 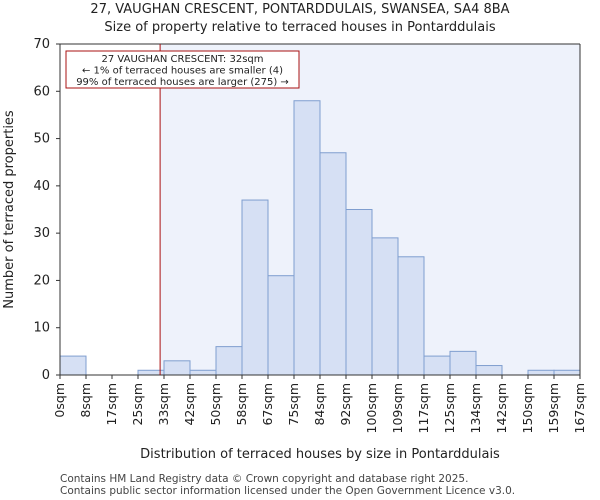 What do you see at coordinates (215, 404) in the screenshot?
I see `x-tick-label: 50sqm` at bounding box center [215, 404].